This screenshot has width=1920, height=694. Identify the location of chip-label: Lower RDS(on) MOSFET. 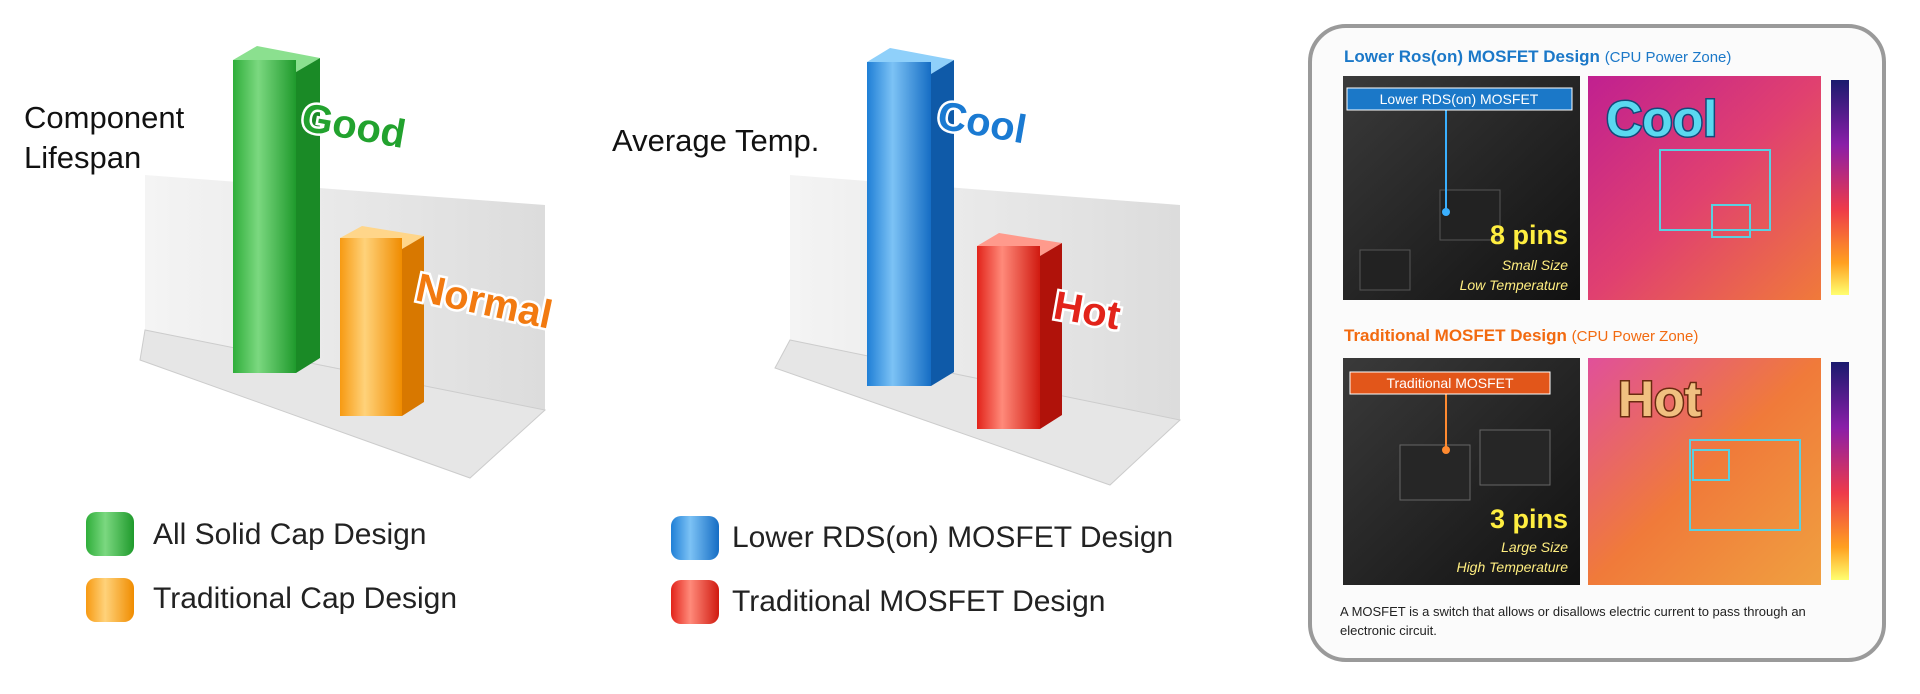
(1459, 99).